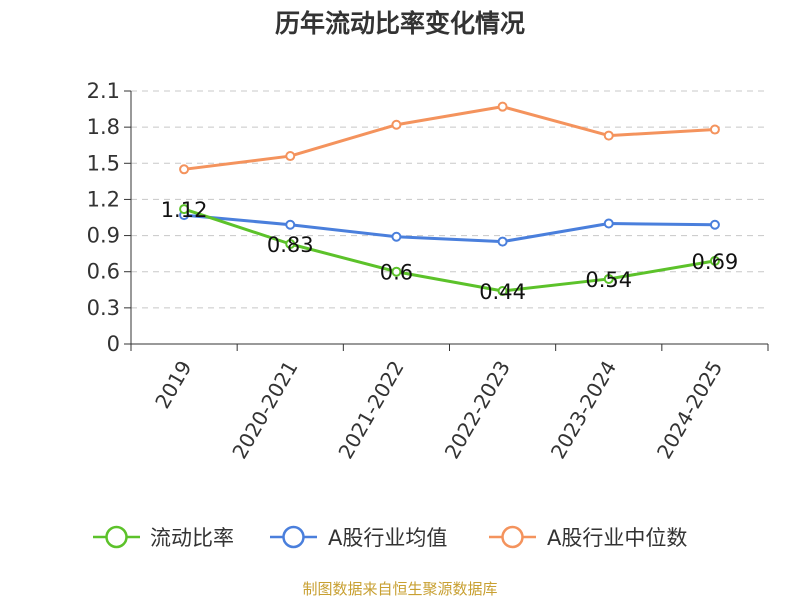 Image resolution: width=800 pixels, height=600 pixels. I want to click on x-tick-label: 2021-2022, so click(370, 409).